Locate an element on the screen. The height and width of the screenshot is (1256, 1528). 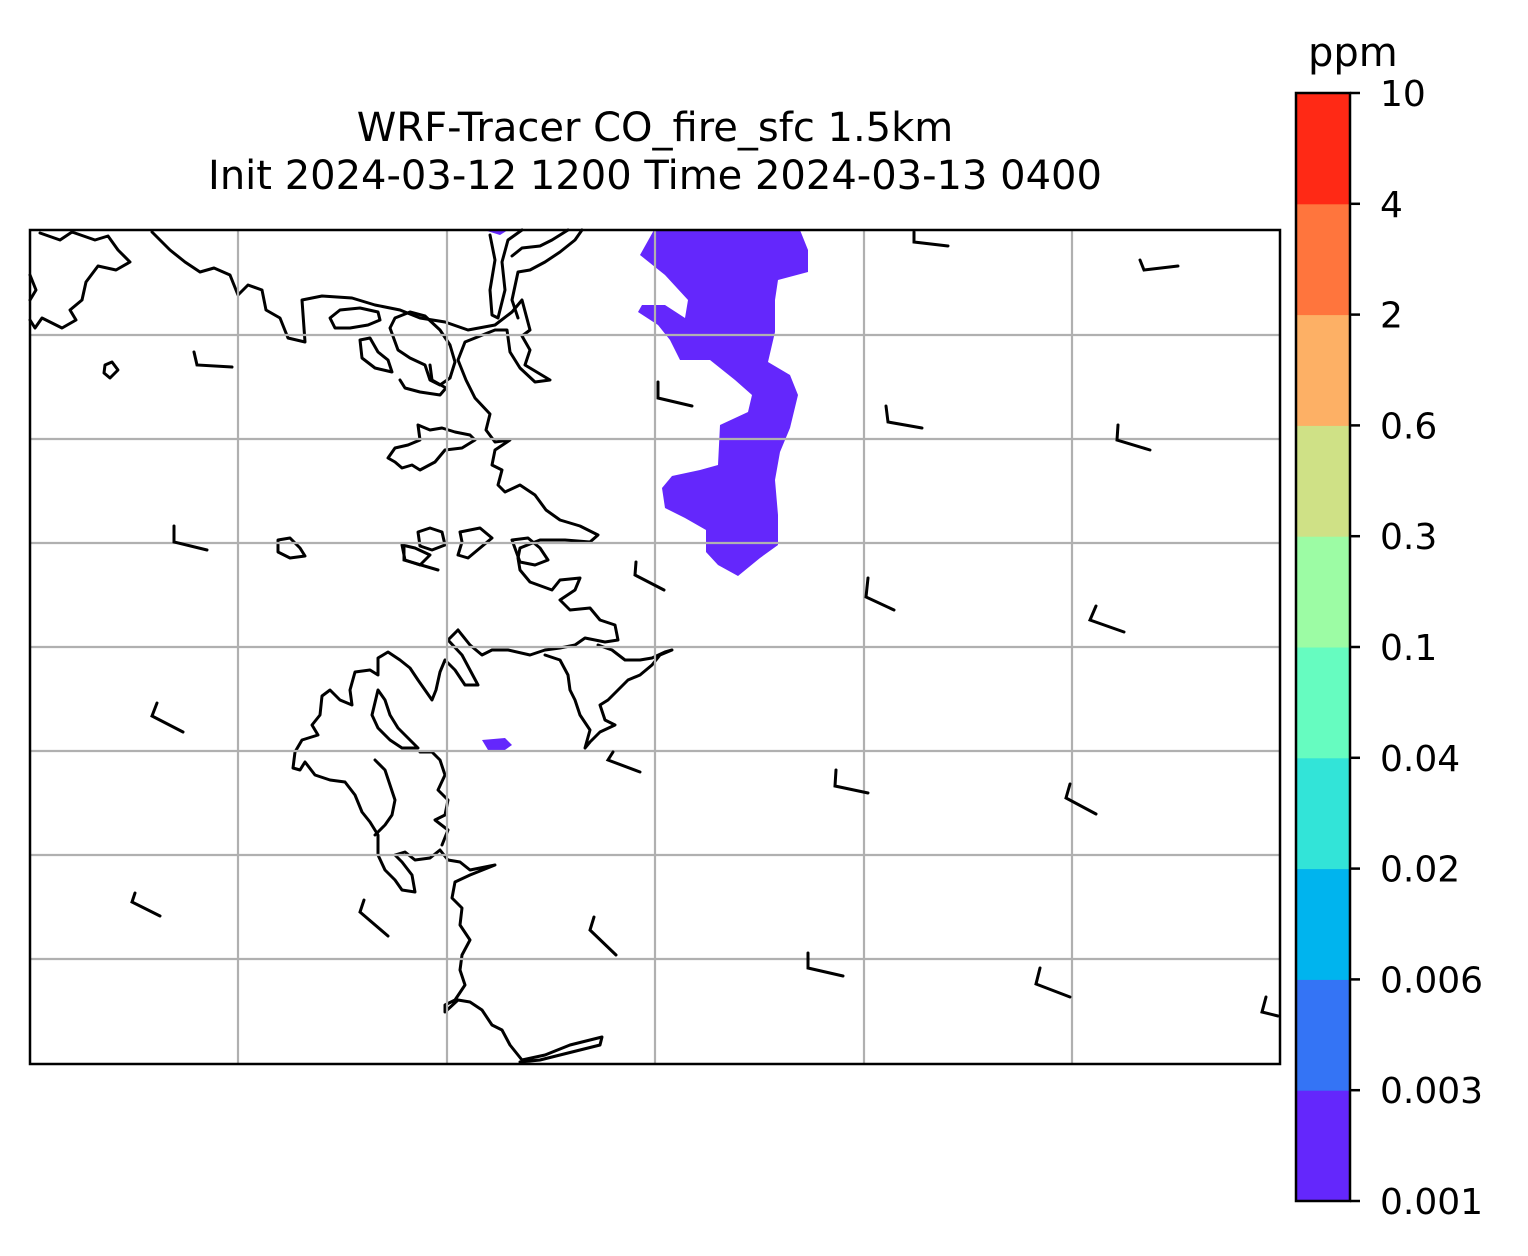
co-plume-main is located at coordinates (723, 403).